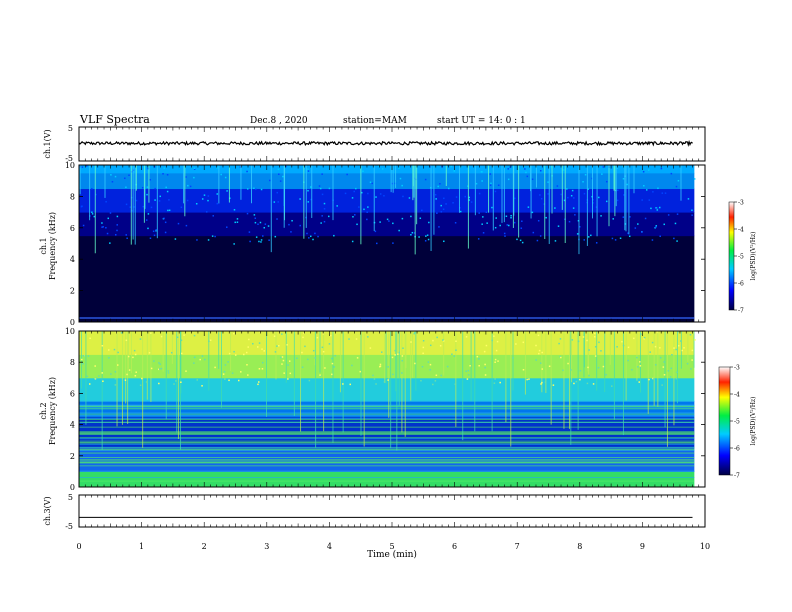 The height and width of the screenshot is (612, 792). Describe the element at coordinates (753, 421) in the screenshot. I see `ch2-colorbar-label: log(PSD)(V²/Hz)` at that location.